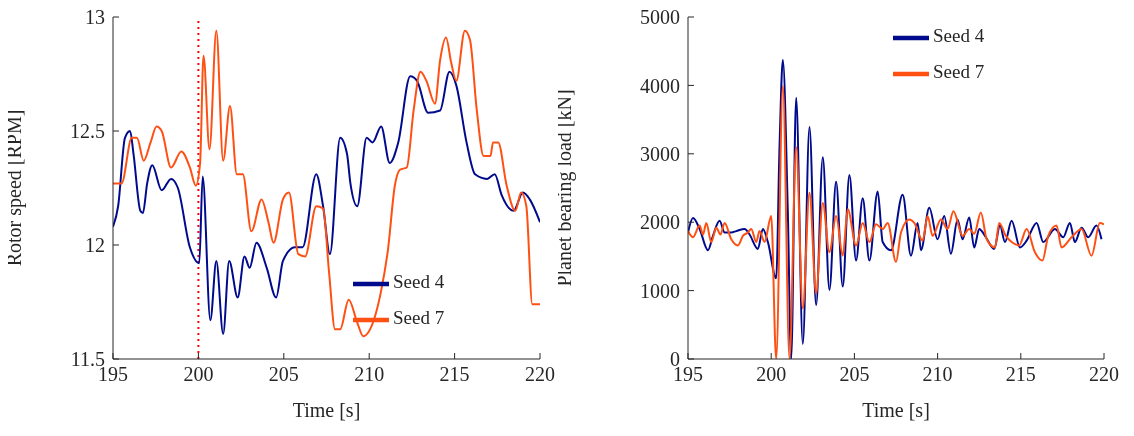  Describe the element at coordinates (15, 188) in the screenshot. I see `y-axis-title: Rotor speed [RPM]` at that location.